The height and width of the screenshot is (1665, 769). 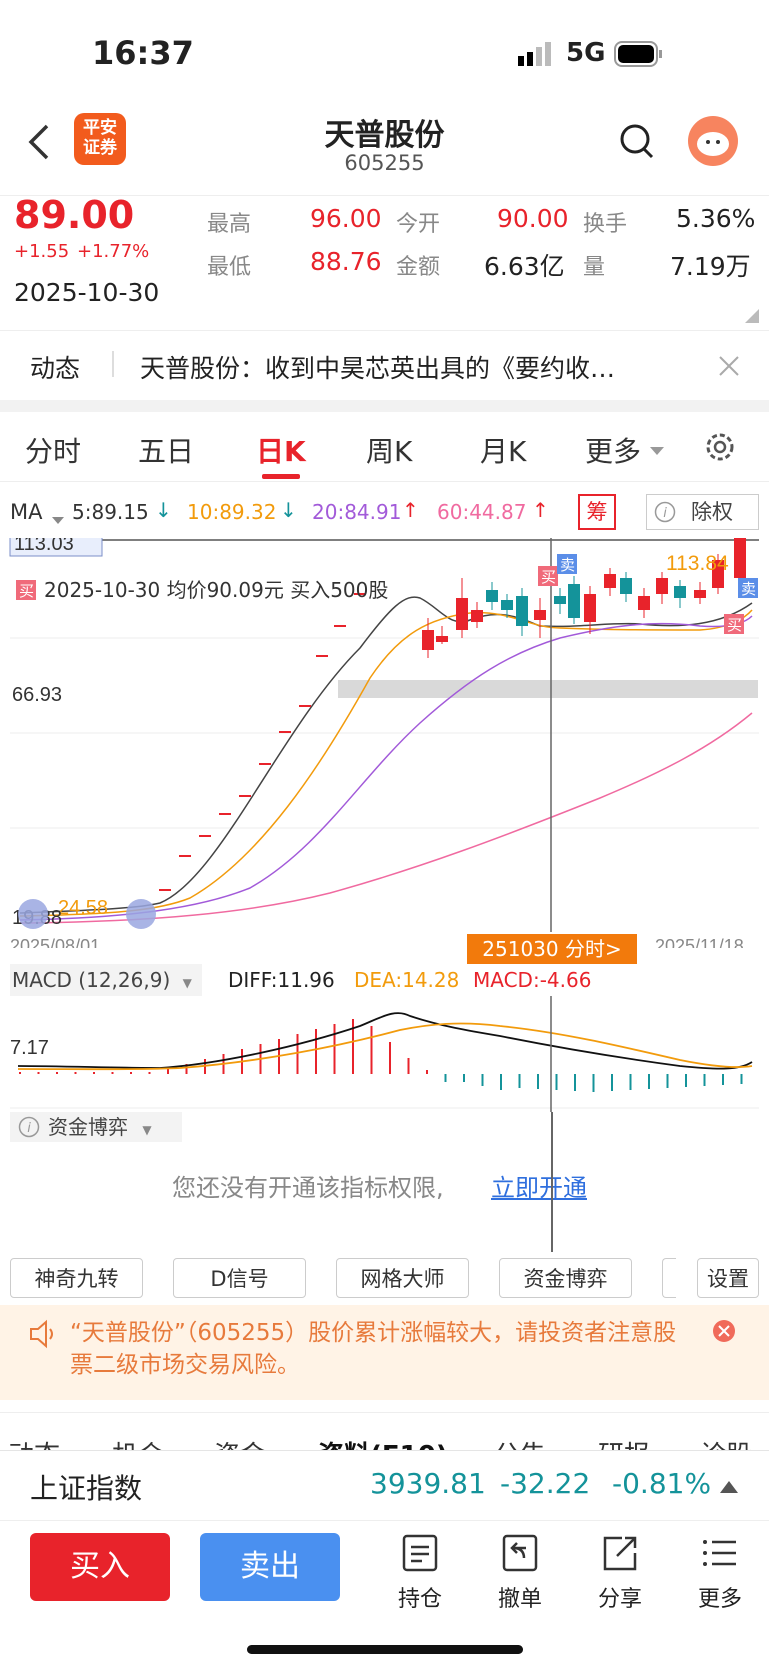 I want to click on more-action: 更多, so click(x=720, y=1573).